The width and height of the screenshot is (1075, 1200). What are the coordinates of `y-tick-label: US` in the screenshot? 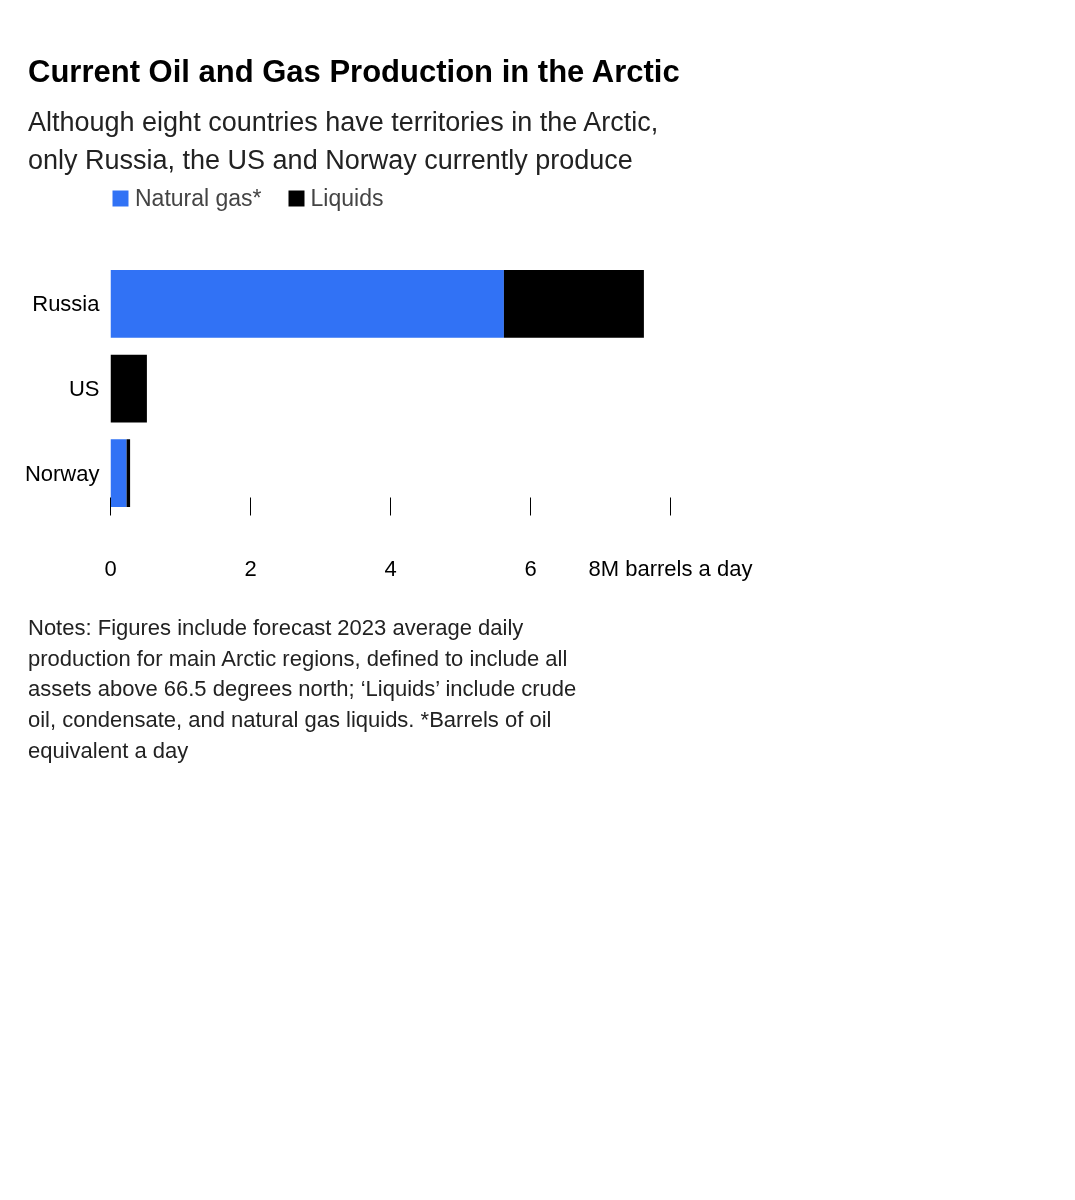 It's located at (84, 388).